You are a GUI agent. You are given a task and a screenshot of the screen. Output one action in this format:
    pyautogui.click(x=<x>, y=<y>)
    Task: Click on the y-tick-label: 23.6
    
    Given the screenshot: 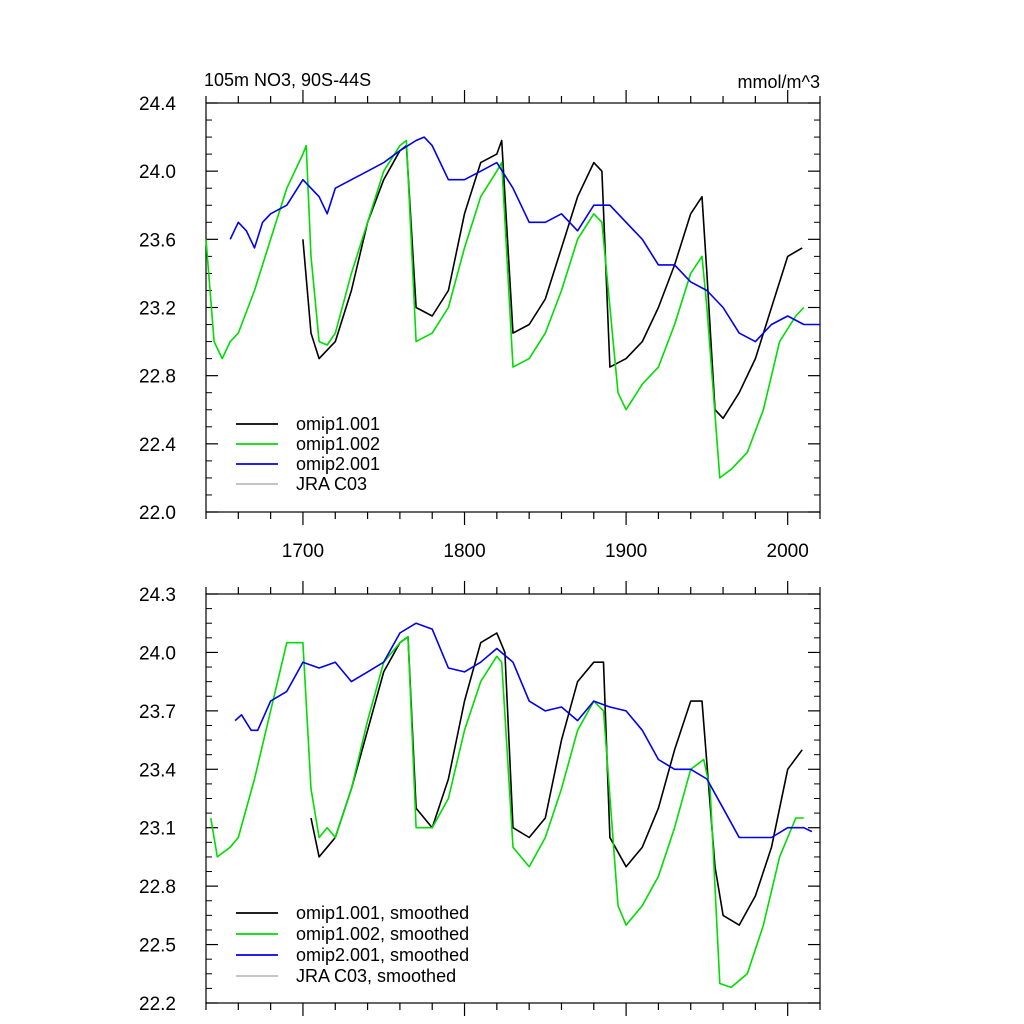 What is the action you would take?
    pyautogui.click(x=157, y=240)
    